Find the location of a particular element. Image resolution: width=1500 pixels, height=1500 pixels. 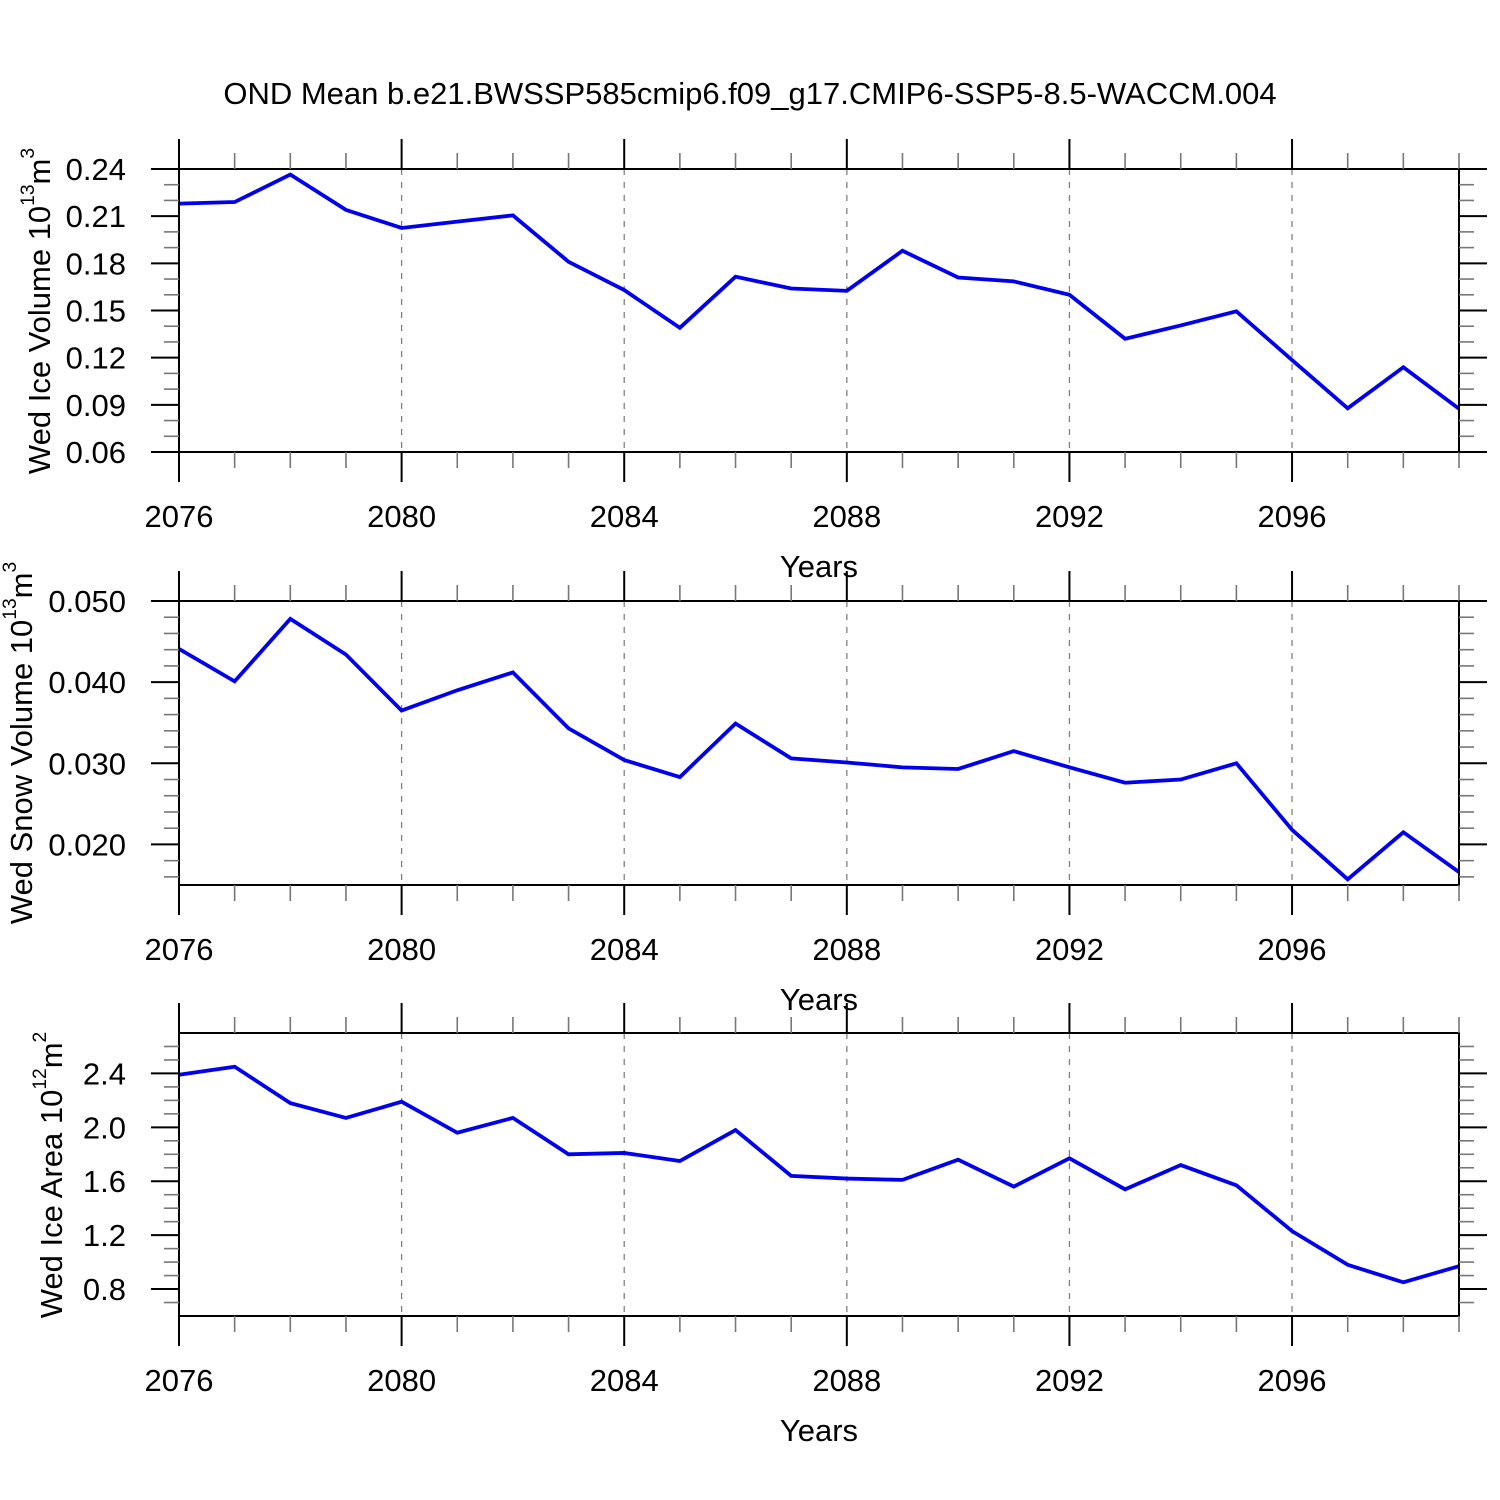

panel-1-y-tick-labels: 0.06 0.09 0.12 0.15 0.18 0.21 0.24 is located at coordinates (96, 311).